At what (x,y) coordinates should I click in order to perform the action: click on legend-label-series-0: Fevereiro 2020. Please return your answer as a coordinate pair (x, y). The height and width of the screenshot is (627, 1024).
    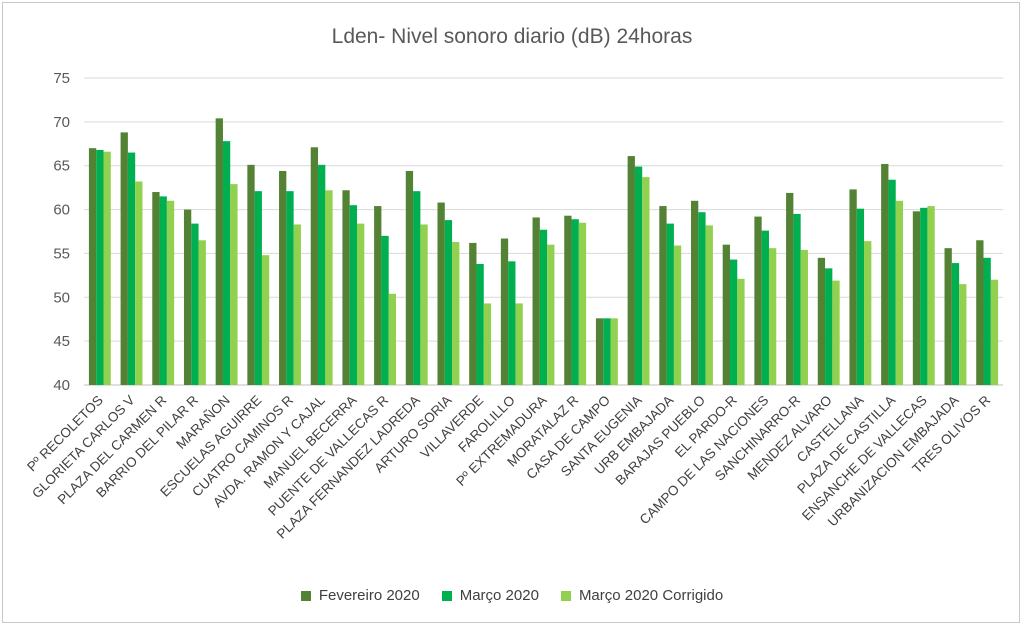
    Looking at the image, I should click on (369, 595).